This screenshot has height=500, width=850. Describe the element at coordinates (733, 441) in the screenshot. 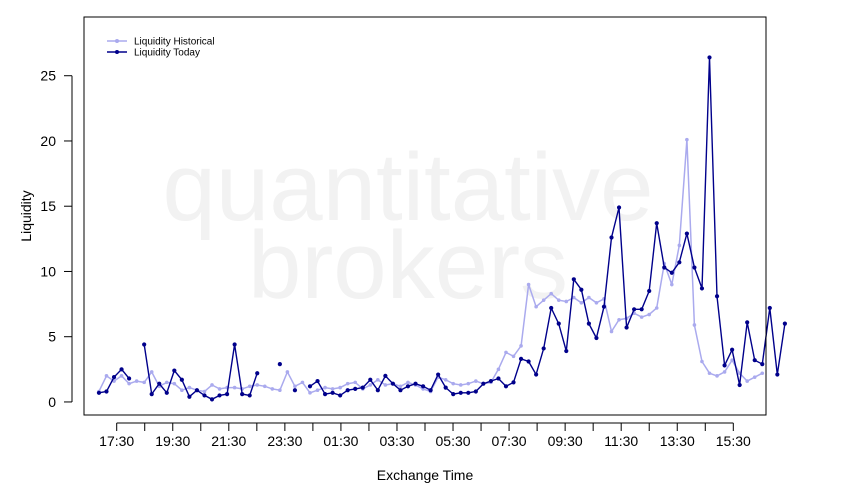

I see `x-tick-label: 15:30` at that location.